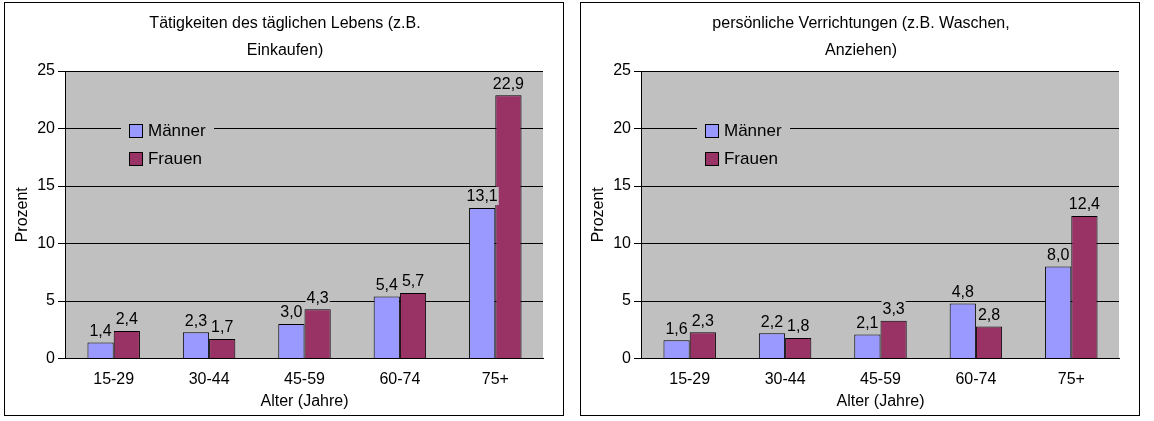 The width and height of the screenshot is (1154, 421). What do you see at coordinates (1058, 254) in the screenshot?
I see `data-label: 8,0` at bounding box center [1058, 254].